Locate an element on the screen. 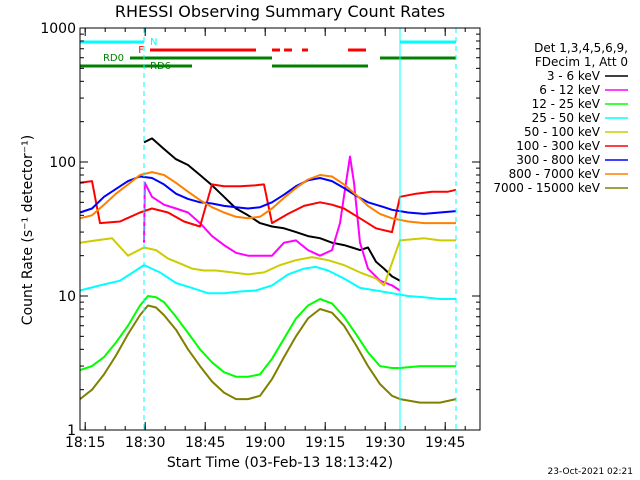 The image size is (640, 480). x-tick-label: 18:30 is located at coordinates (145, 443).